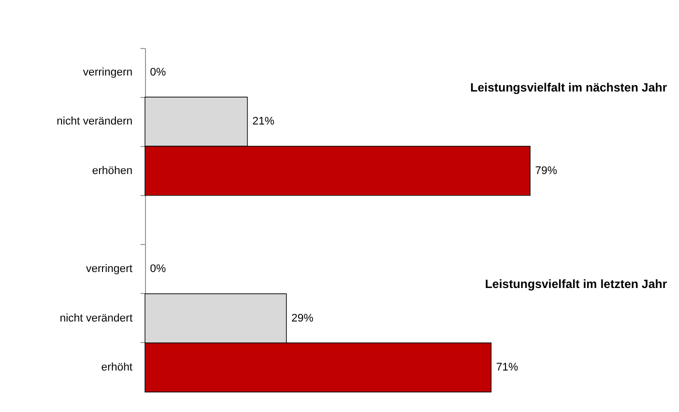 The height and width of the screenshot is (412, 679). What do you see at coordinates (107, 72) in the screenshot?
I see `y-tick-label: verringern` at bounding box center [107, 72].